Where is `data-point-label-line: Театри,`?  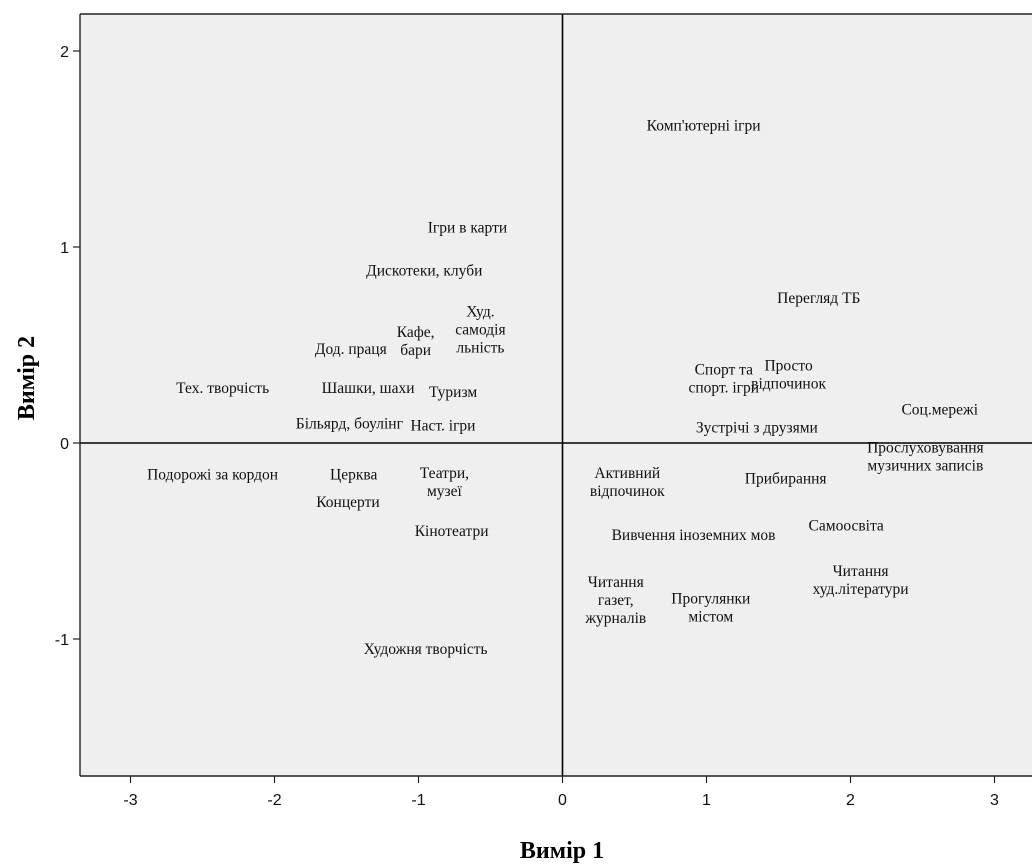 data-point-label-line: Театри, is located at coordinates (444, 473).